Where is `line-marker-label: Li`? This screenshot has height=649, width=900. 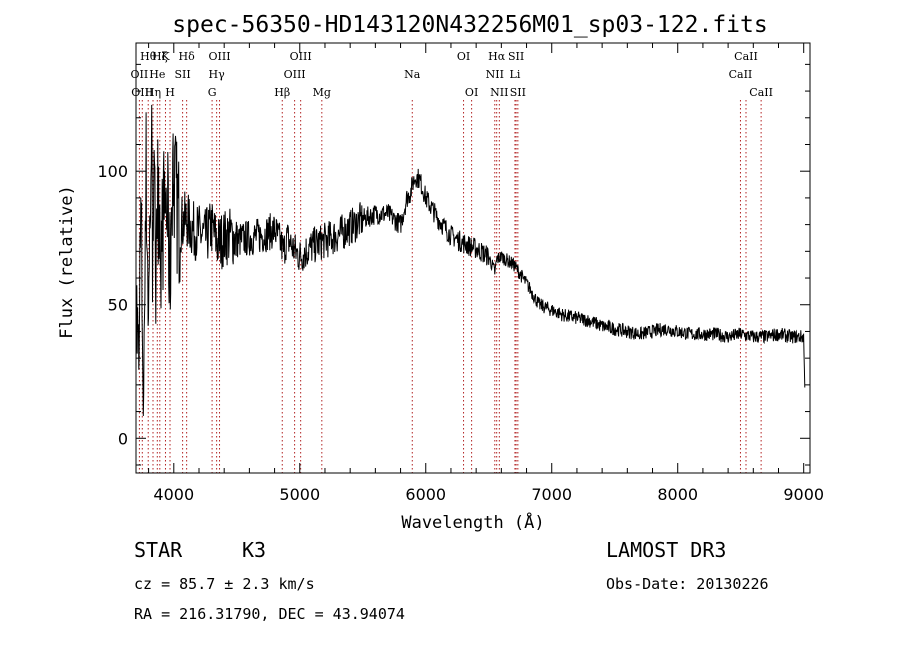
line-marker-label: Li is located at coordinates (515, 74).